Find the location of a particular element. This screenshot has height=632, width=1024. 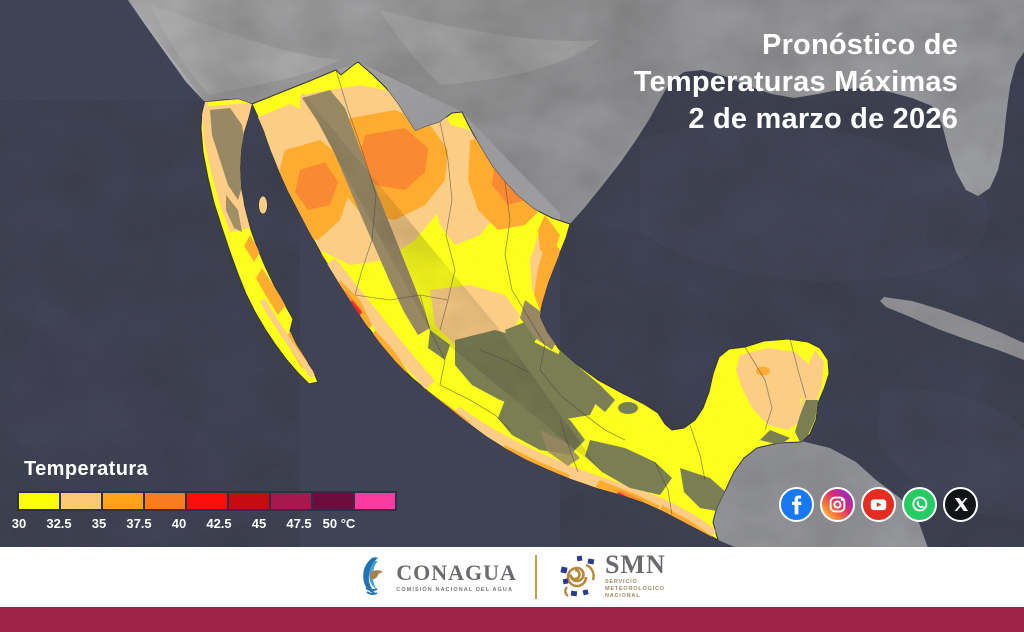

conagua-wordmark: CONAGUA is located at coordinates (456, 572).